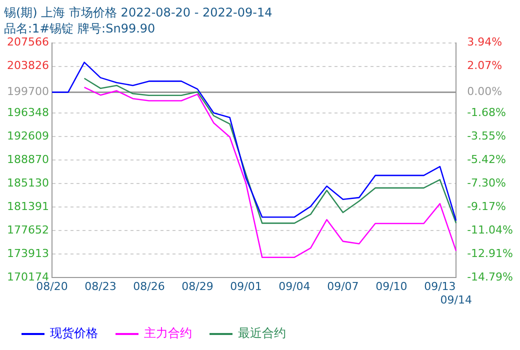 This screenshot has height=350, width=520. Describe the element at coordinates (486, 136) in the screenshot. I see `y2-tick-label: -3.55%` at that location.